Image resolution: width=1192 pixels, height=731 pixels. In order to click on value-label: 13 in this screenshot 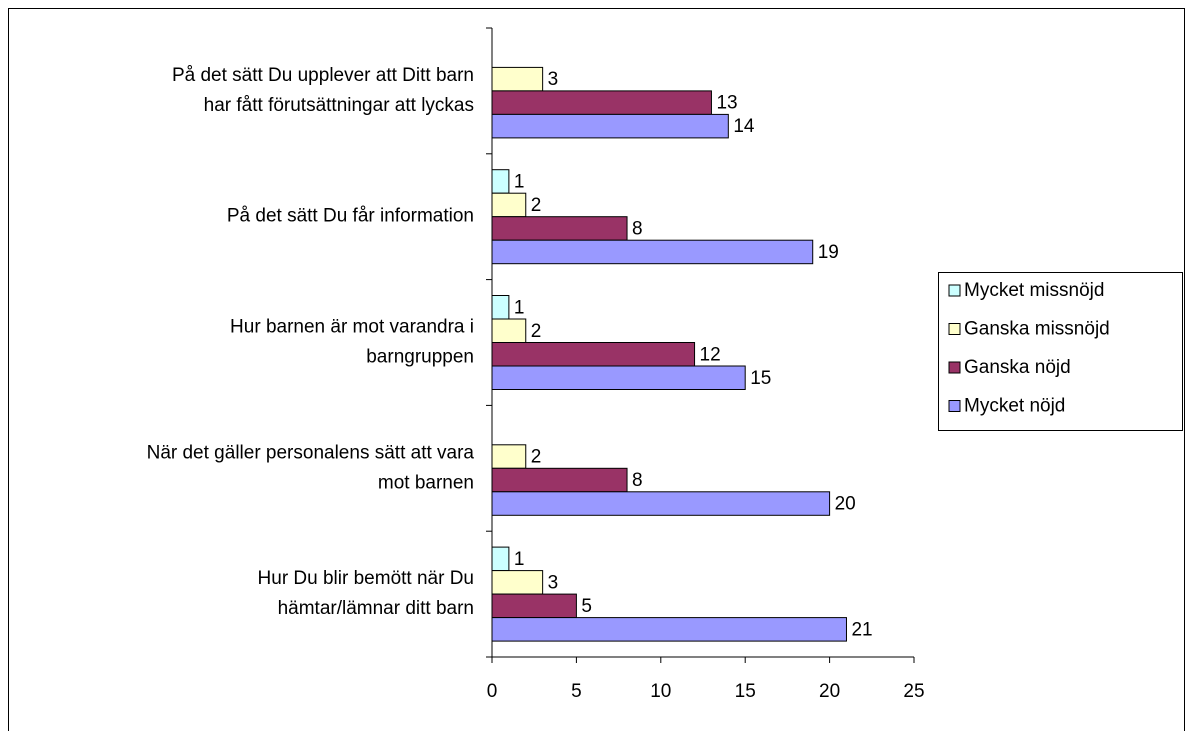, I will do `click(726, 103)`.